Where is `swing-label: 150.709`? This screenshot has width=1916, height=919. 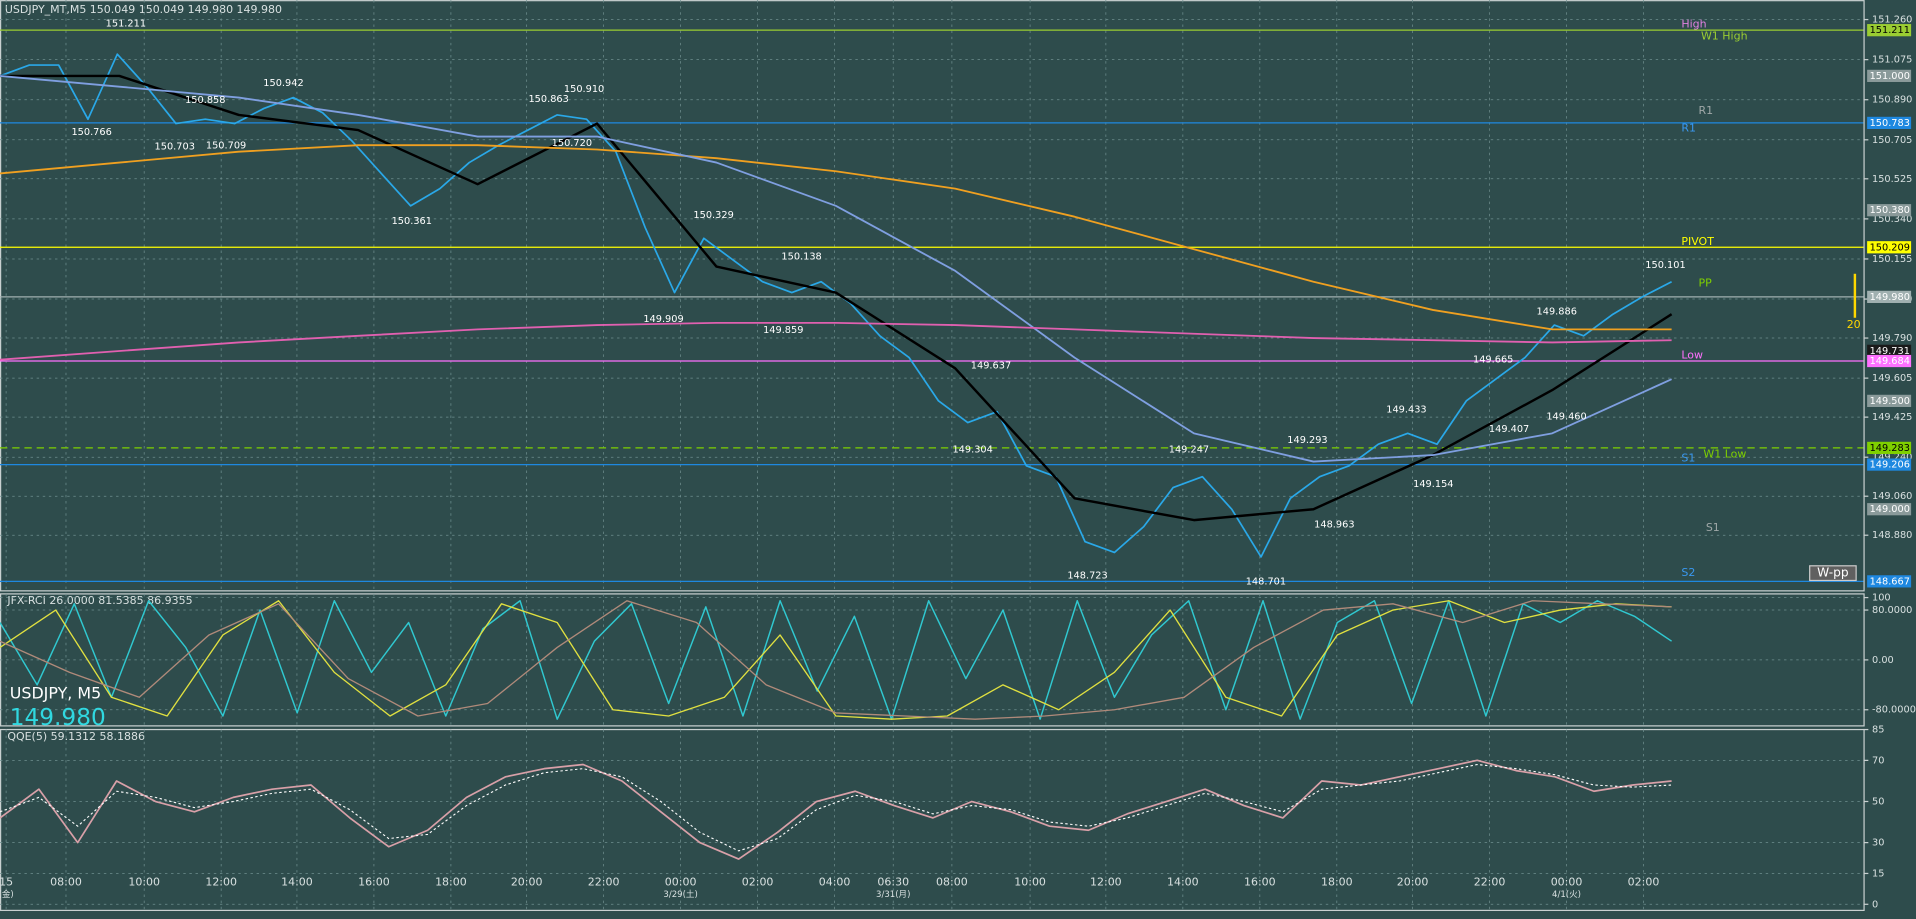 swing-label: 150.709 is located at coordinates (226, 145).